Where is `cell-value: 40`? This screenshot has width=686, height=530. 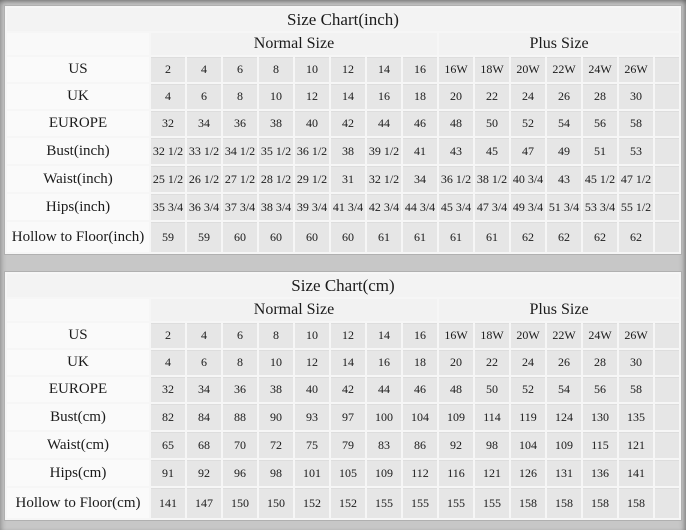 cell-value: 40 is located at coordinates (312, 123).